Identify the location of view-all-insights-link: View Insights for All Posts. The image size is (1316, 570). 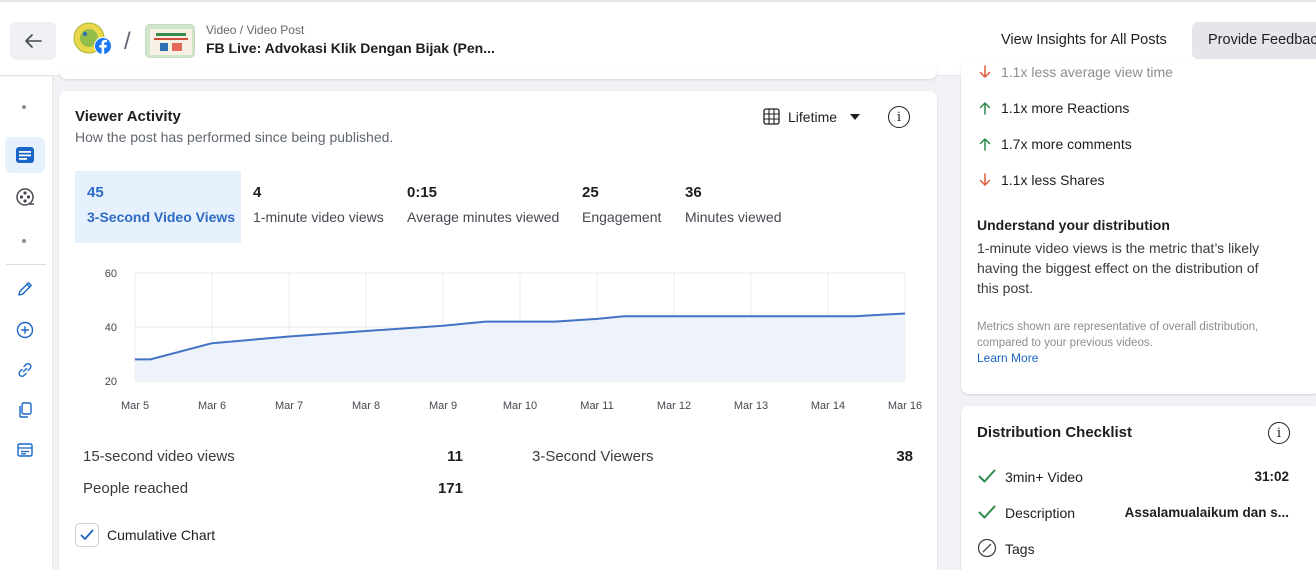
(1084, 40).